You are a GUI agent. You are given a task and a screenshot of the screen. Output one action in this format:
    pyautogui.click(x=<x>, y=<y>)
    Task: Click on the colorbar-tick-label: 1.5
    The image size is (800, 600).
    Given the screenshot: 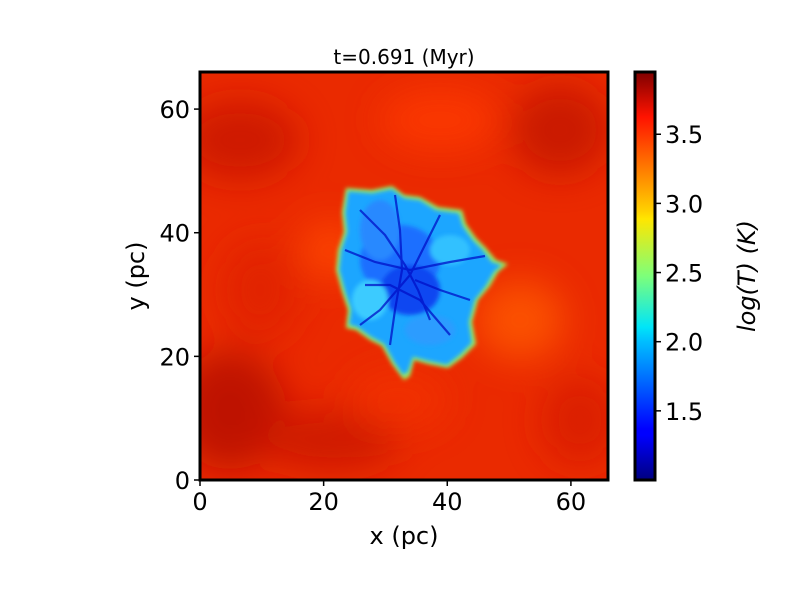 What is the action you would take?
    pyautogui.click(x=684, y=412)
    